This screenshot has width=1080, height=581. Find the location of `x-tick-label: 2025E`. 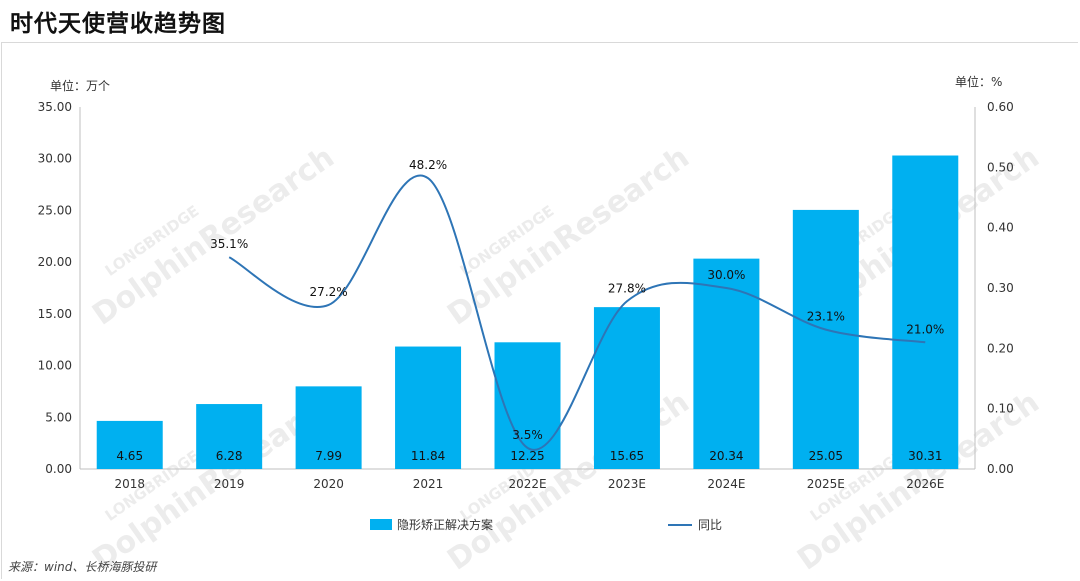

x-tick-label: 2025E is located at coordinates (826, 484).